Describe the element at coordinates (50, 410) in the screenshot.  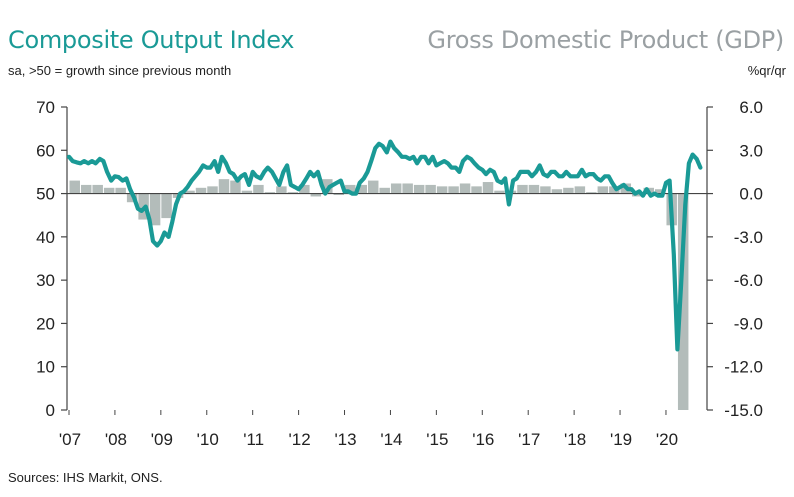
I see `left-tick-label: 0` at that location.